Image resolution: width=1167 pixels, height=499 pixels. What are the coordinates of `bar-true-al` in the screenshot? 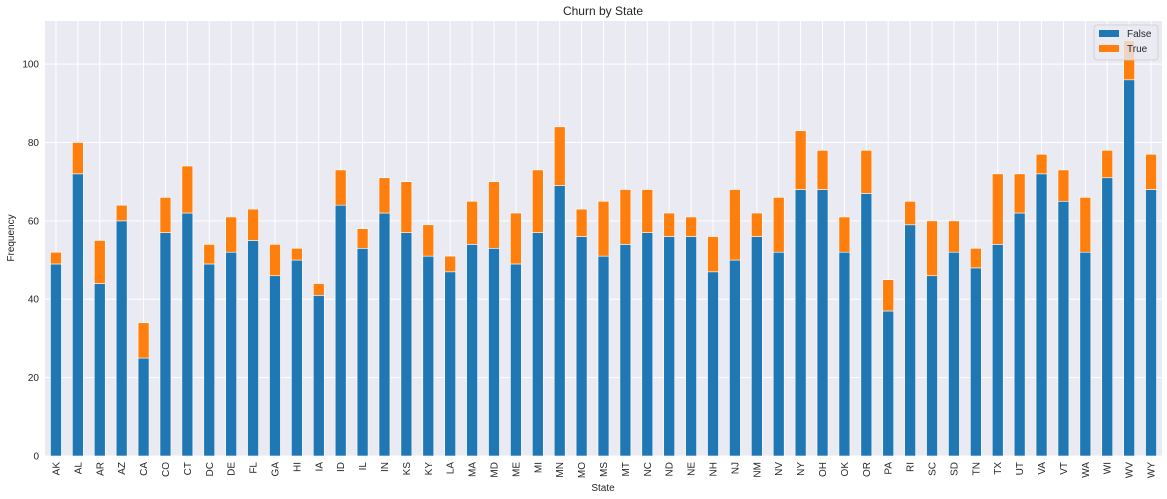 It's located at (78, 158).